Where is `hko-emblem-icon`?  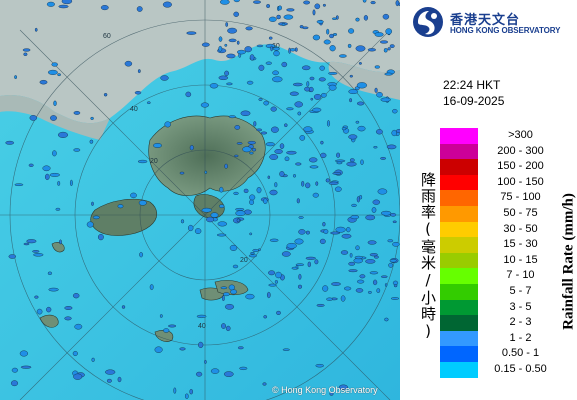
hko-emblem-icon is located at coordinates (428, 22).